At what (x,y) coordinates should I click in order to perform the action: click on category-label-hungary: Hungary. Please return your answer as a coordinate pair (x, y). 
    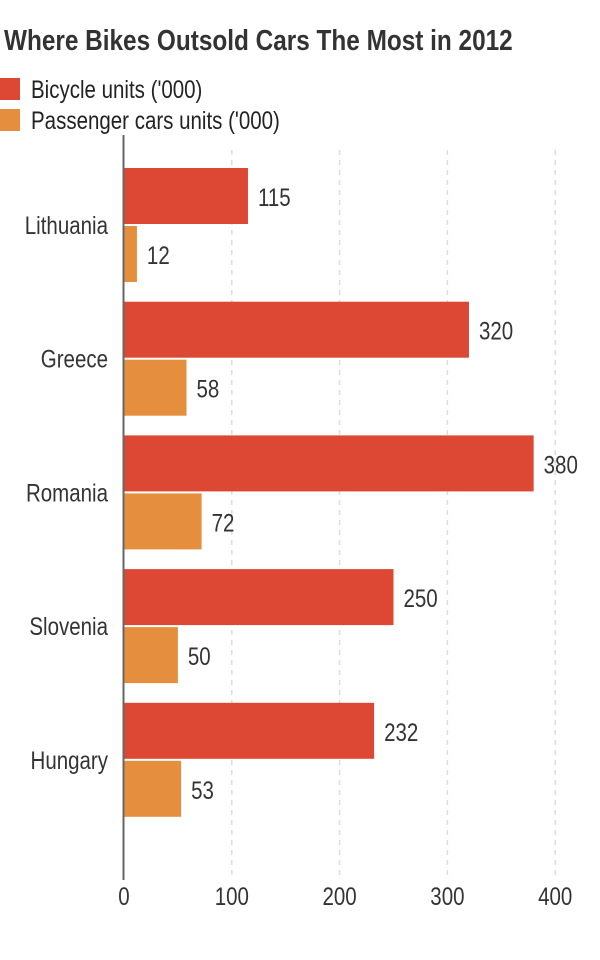
    Looking at the image, I should click on (70, 760).